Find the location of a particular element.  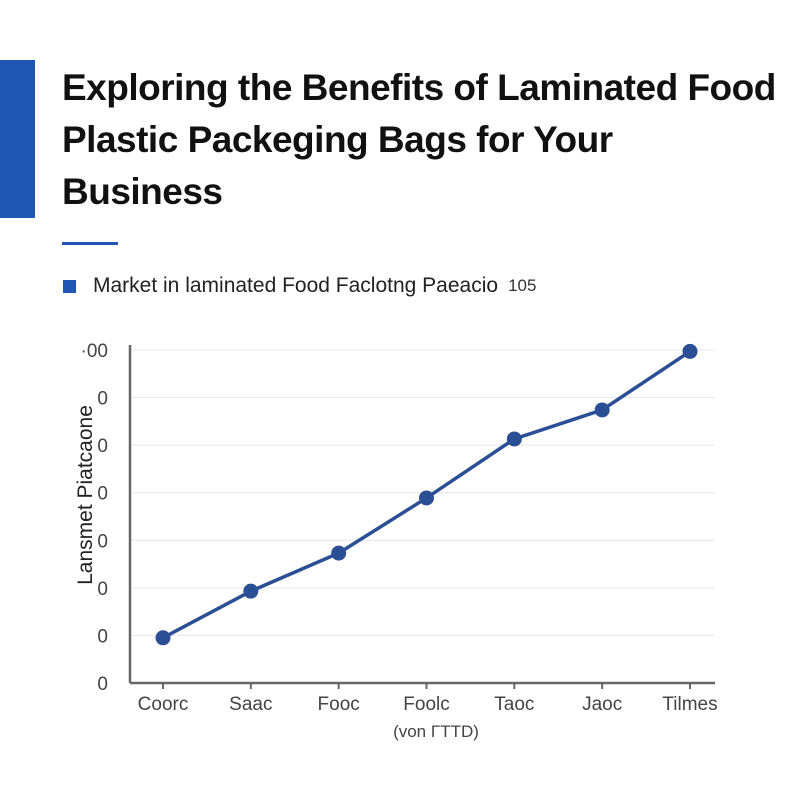

x-tick-label: Tilmes is located at coordinates (689, 704).